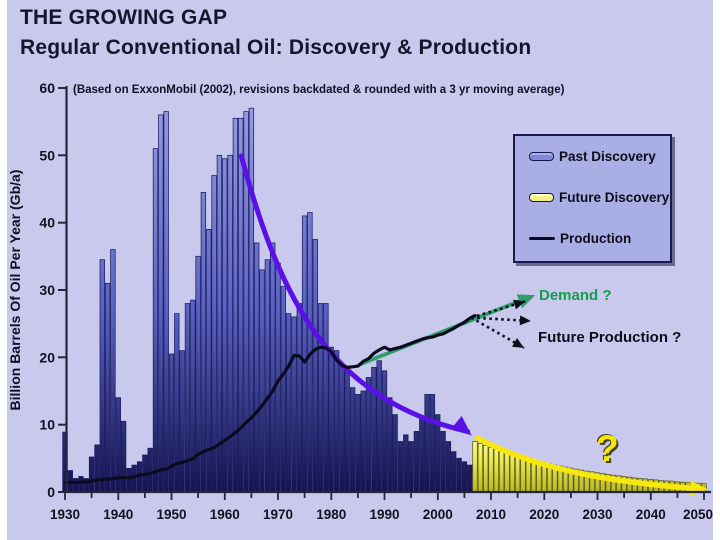 The image size is (720, 540). Describe the element at coordinates (607, 448) in the screenshot. I see `future-question-mark: ?` at that location.